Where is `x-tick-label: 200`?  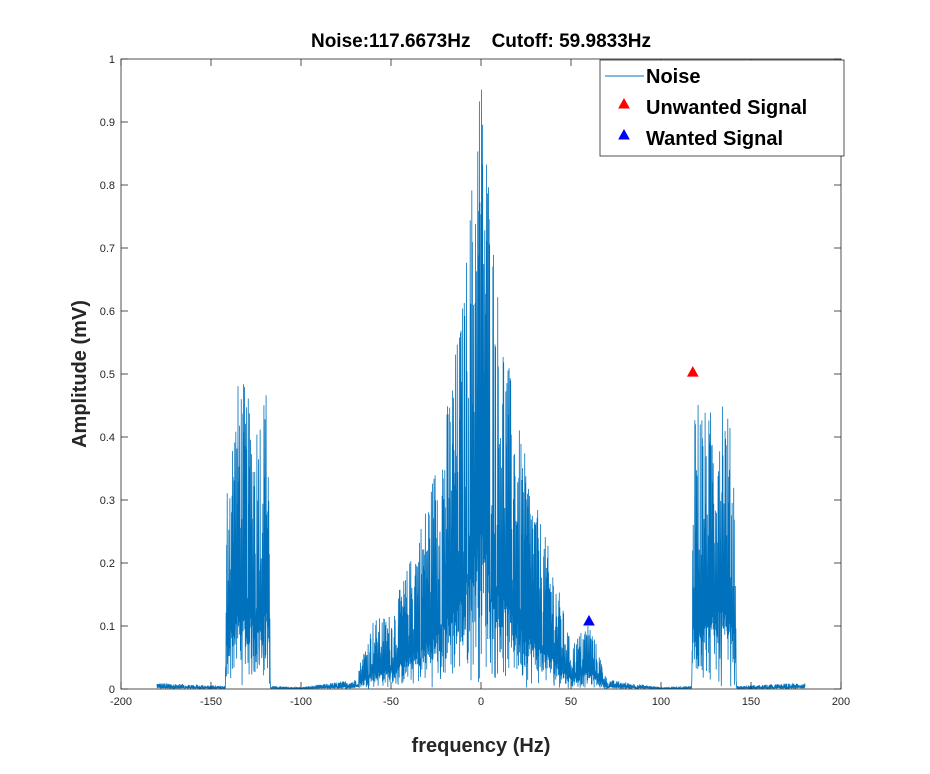
x-tick-label: 200 is located at coordinates (841, 702).